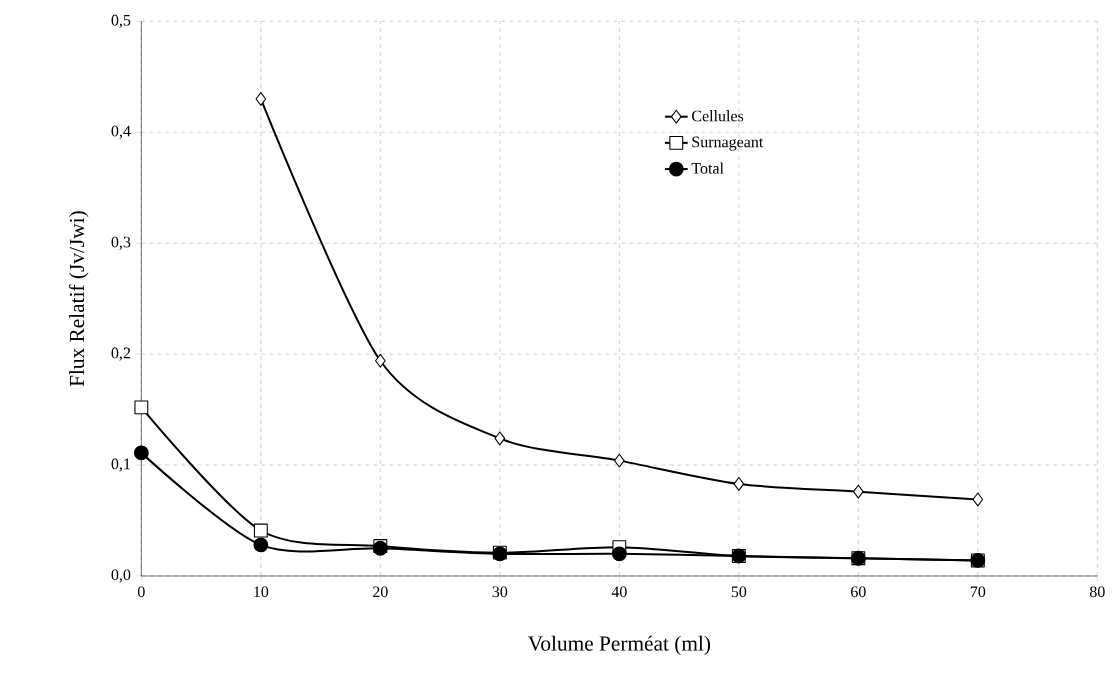  I want to click on x-tick-label: 40, so click(619, 592).